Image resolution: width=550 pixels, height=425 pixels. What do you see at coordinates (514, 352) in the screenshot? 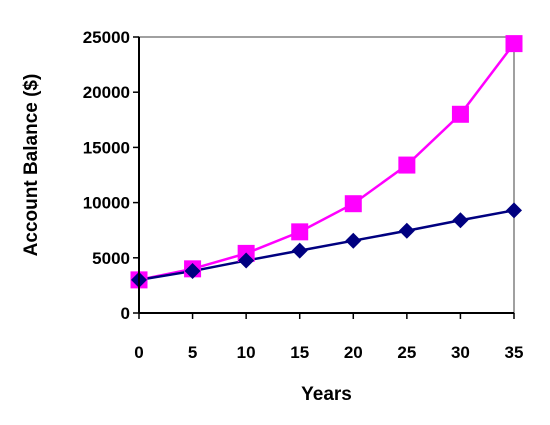
I see `x-tick-label: 35` at bounding box center [514, 352].